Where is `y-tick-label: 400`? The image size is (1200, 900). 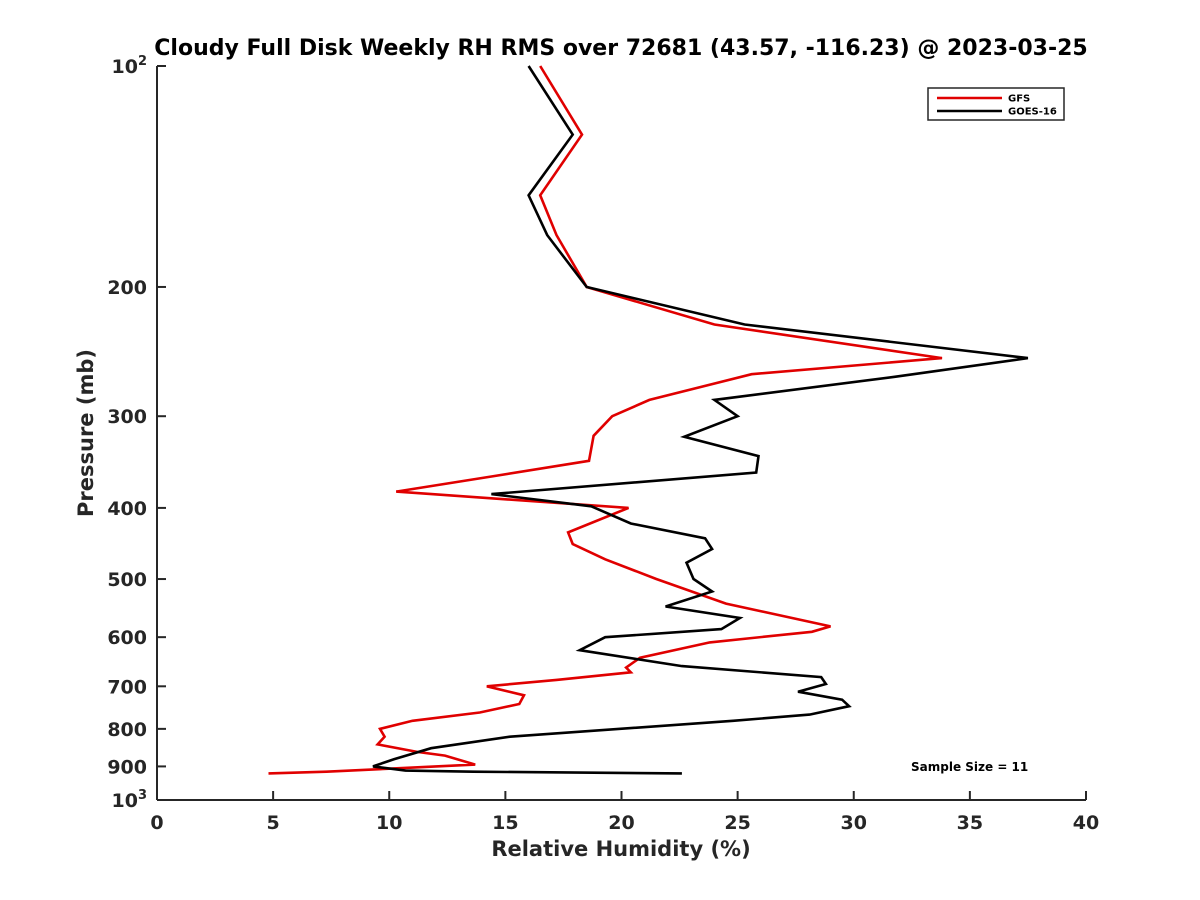
y-tick-label: 400 is located at coordinates (127, 509).